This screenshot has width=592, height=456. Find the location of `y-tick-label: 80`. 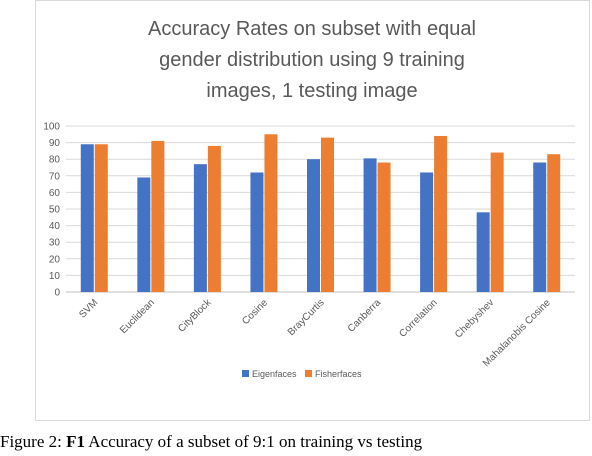

y-tick-label: 80 is located at coordinates (55, 160).